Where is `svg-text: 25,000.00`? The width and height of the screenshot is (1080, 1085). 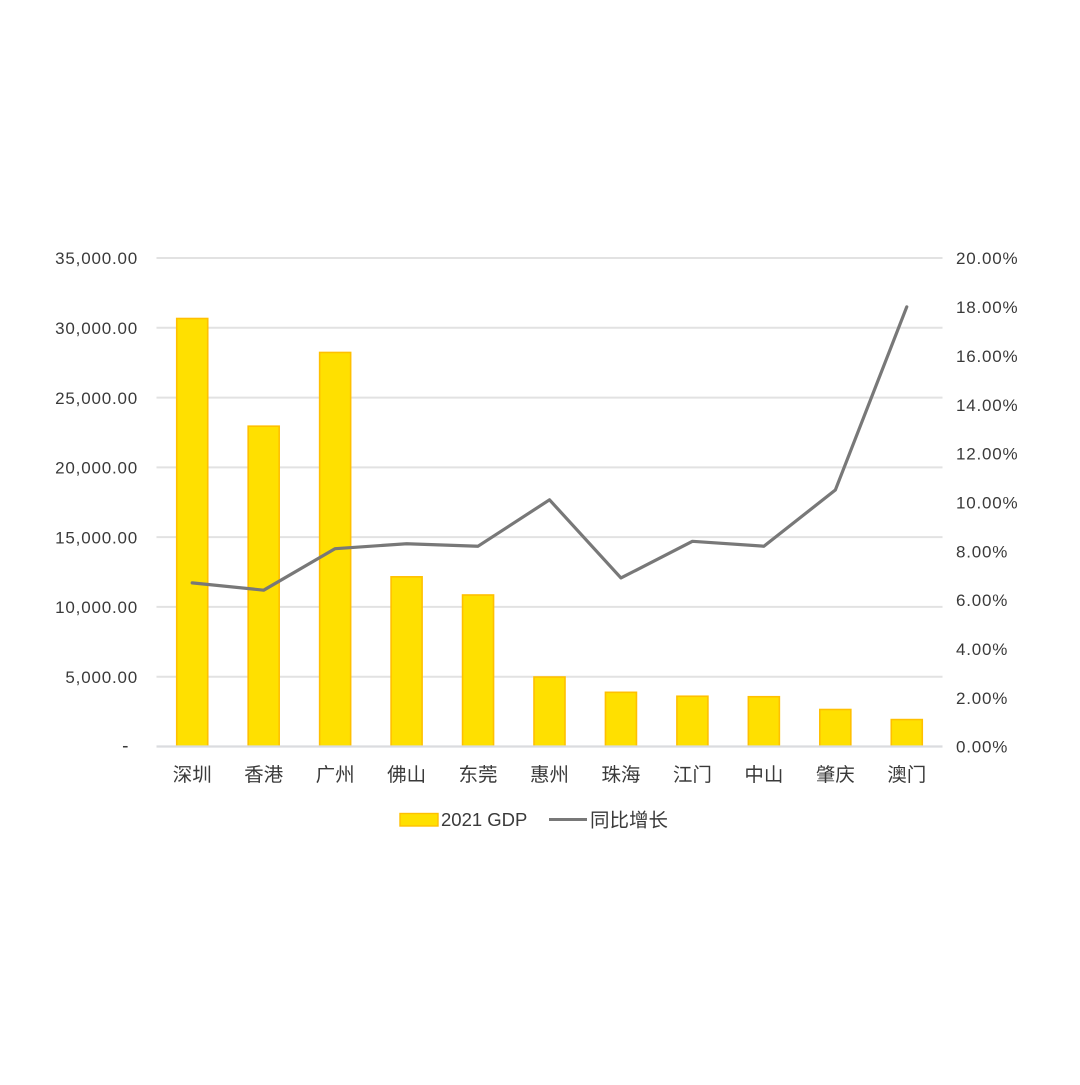
svg-text: 25,000.00 is located at coordinates (96, 398).